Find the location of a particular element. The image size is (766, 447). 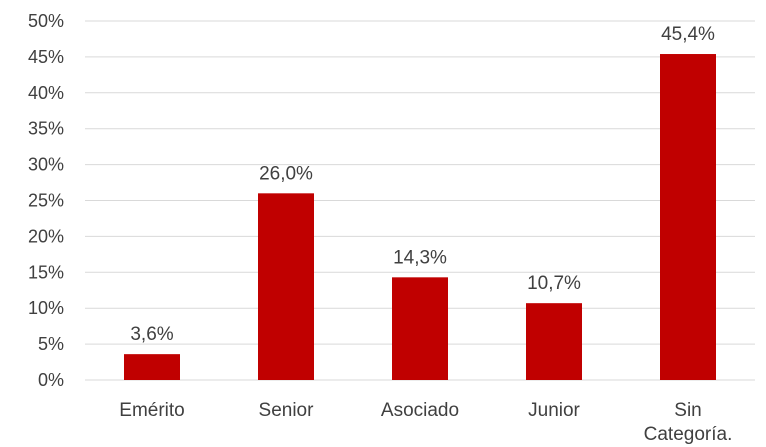

y-tick-label: 15% is located at coordinates (46, 272).